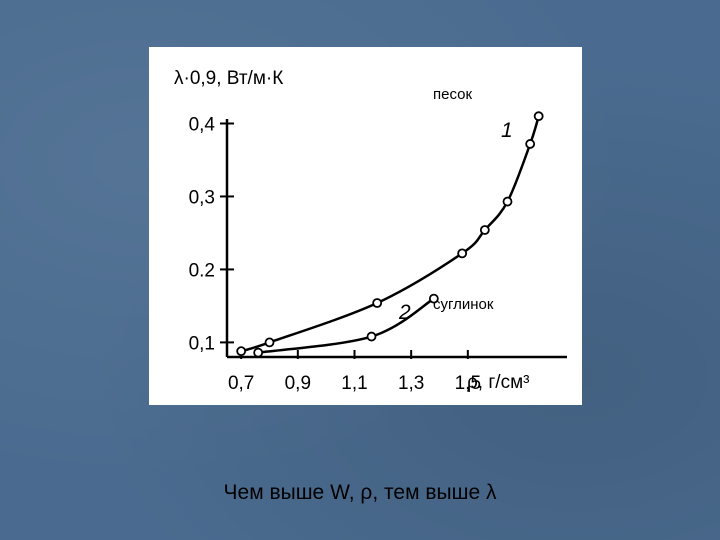 The image size is (720, 540). What do you see at coordinates (463, 304) in the screenshot?
I see `annotation-suglinok: суглинок` at bounding box center [463, 304].